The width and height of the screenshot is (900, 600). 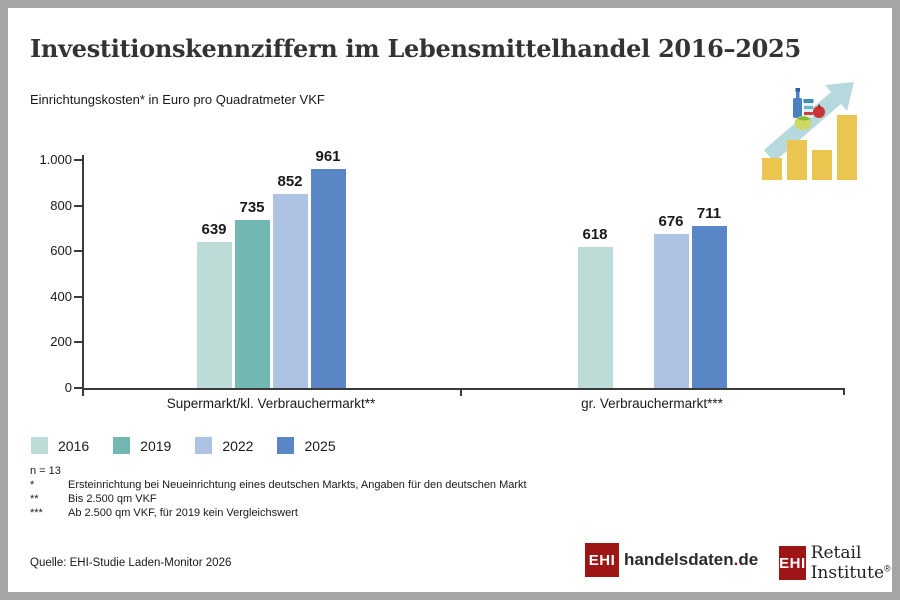 I want to click on chart-legend: 2016 2019 2022 2025, so click(x=183, y=445).